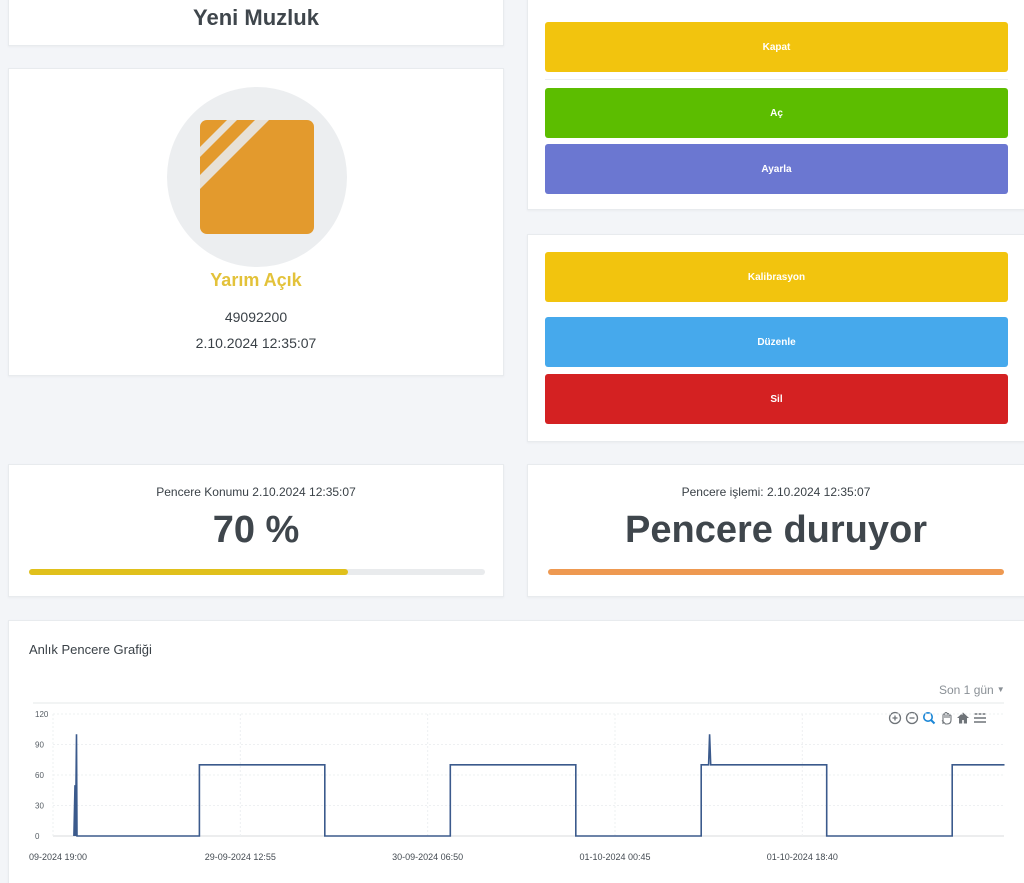 Image resolution: width=1024 pixels, height=883 pixels. Describe the element at coordinates (776, 79) in the screenshot. I see `divider` at that location.